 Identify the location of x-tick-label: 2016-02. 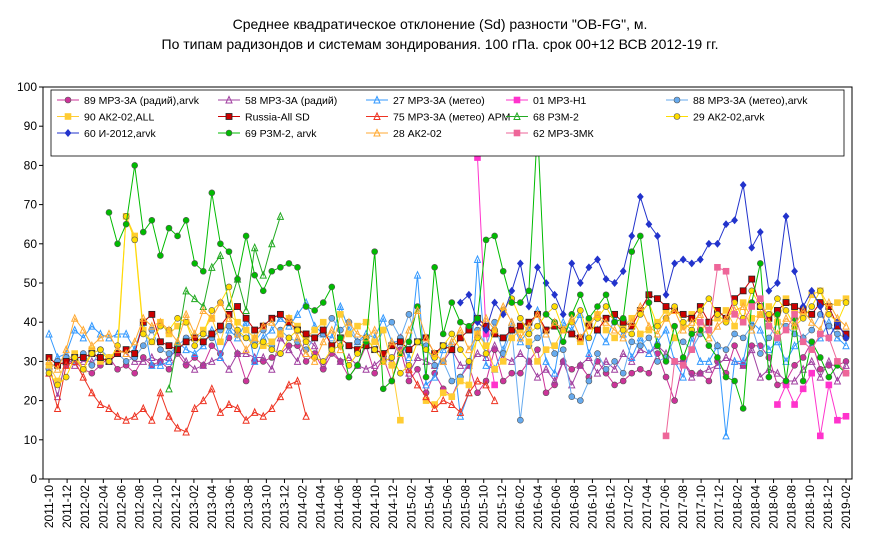
(520, 507).